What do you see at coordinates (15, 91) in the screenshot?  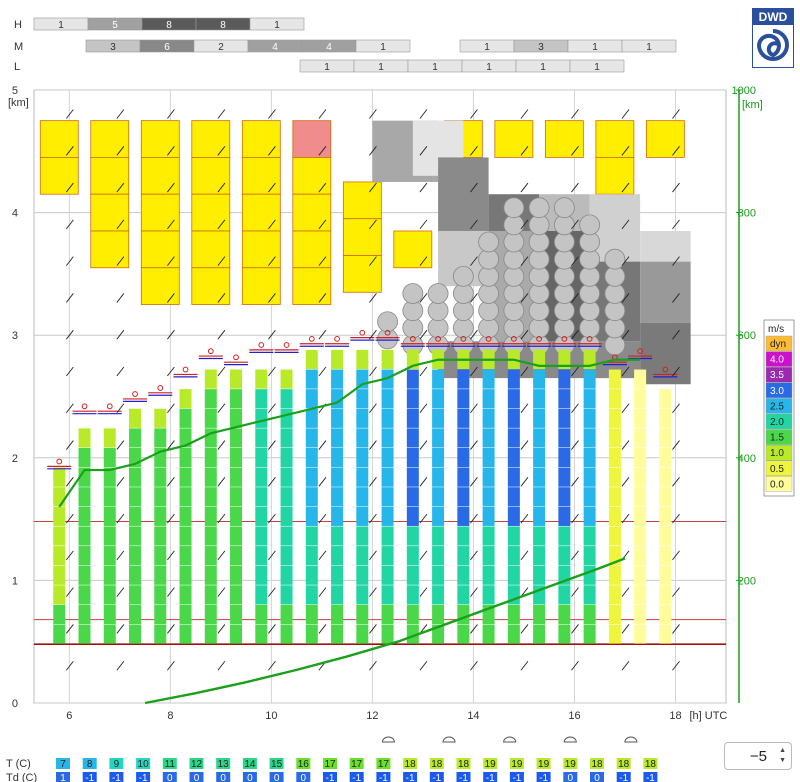 I see `y-tick-label: 5` at bounding box center [15, 91].